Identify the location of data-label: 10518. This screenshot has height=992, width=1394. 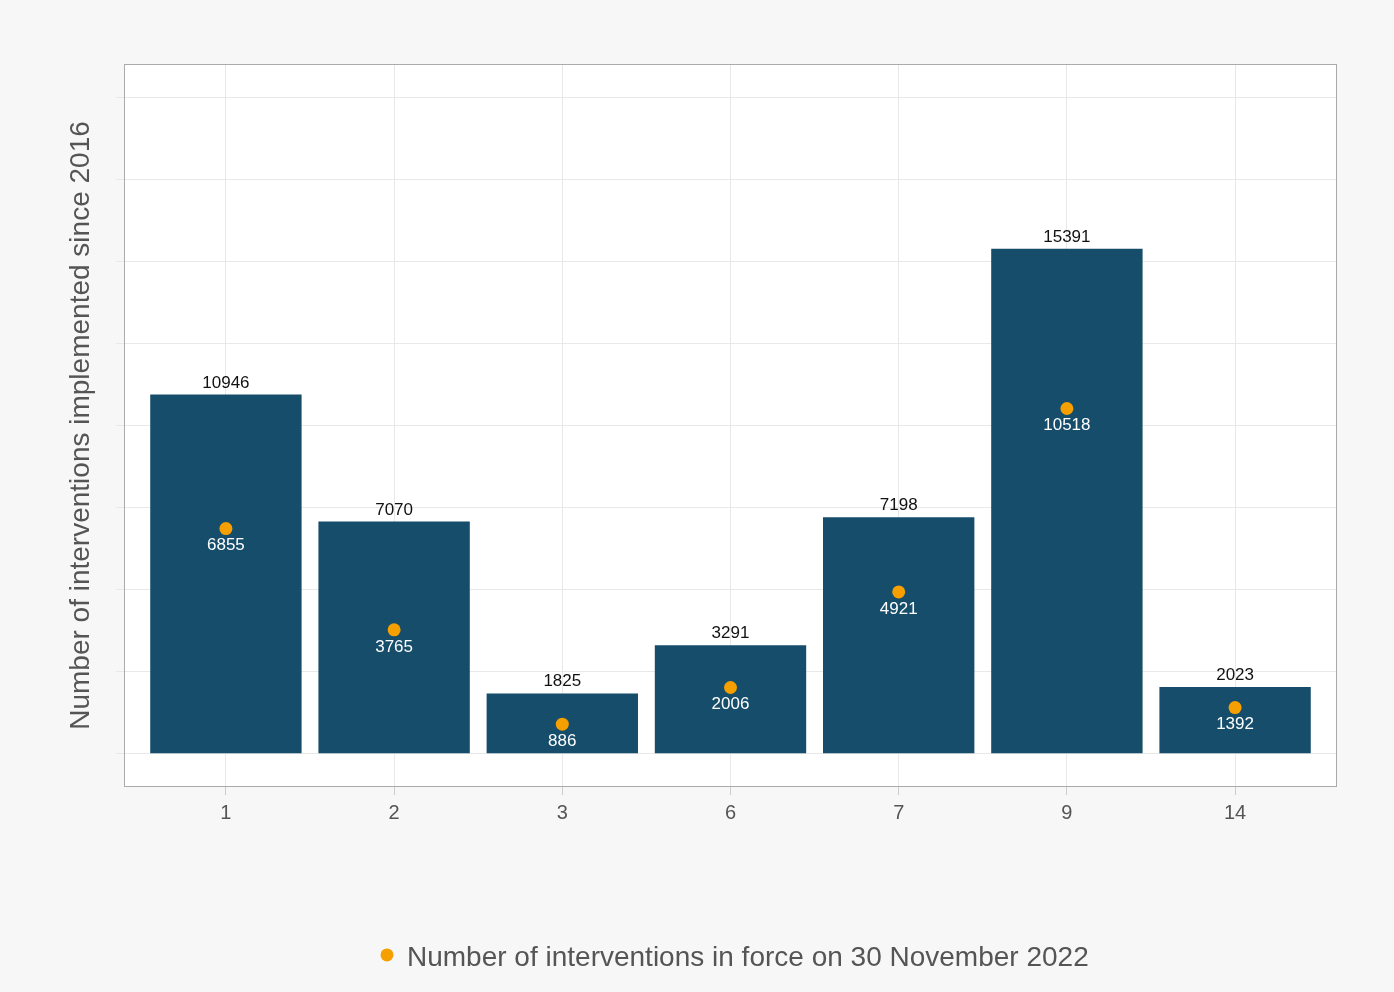
(1067, 425).